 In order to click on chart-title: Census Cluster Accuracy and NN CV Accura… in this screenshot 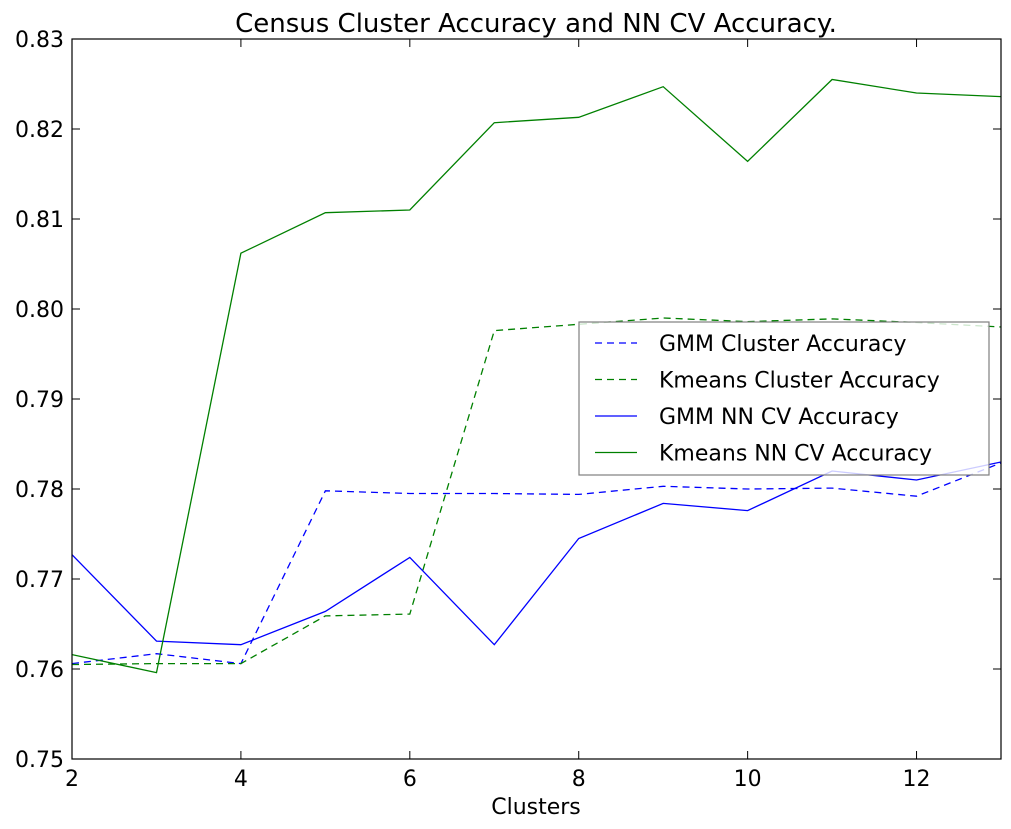, I will do `click(536, 24)`.